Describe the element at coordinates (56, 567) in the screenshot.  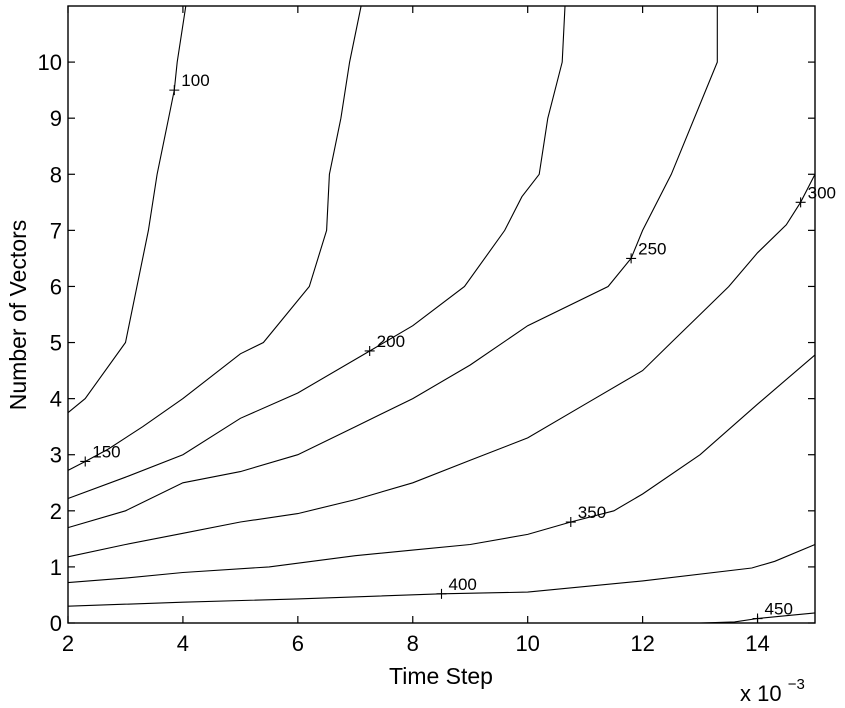
I see `y-tick-label-1: 1` at that location.